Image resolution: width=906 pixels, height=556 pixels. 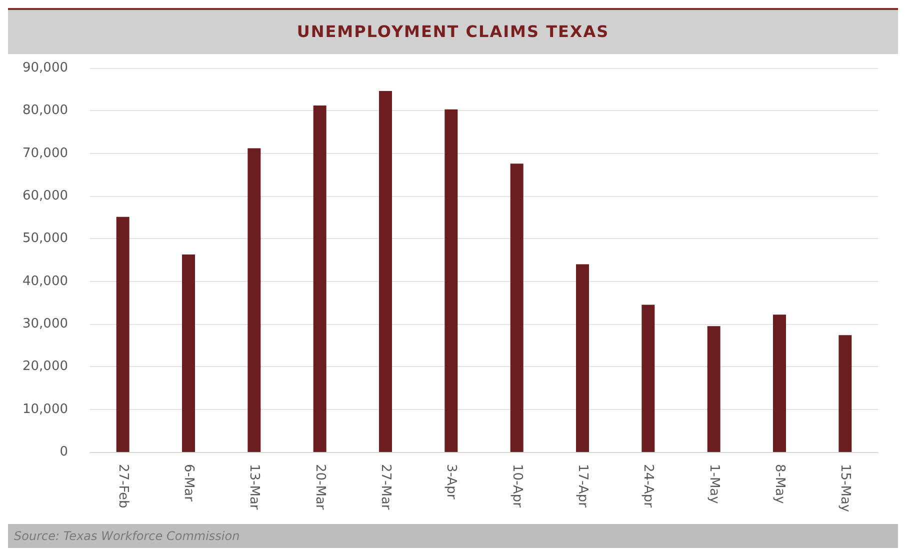 What do you see at coordinates (453, 536) in the screenshot?
I see `footer-band: Source: Texas Workforce Commission` at bounding box center [453, 536].